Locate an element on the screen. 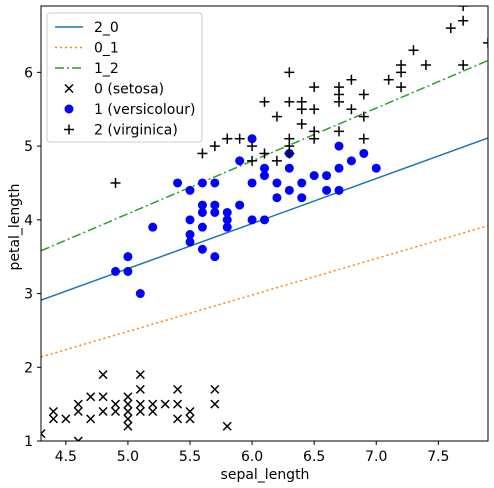  legend-label: 1 (versicolour) is located at coordinates (144, 110).